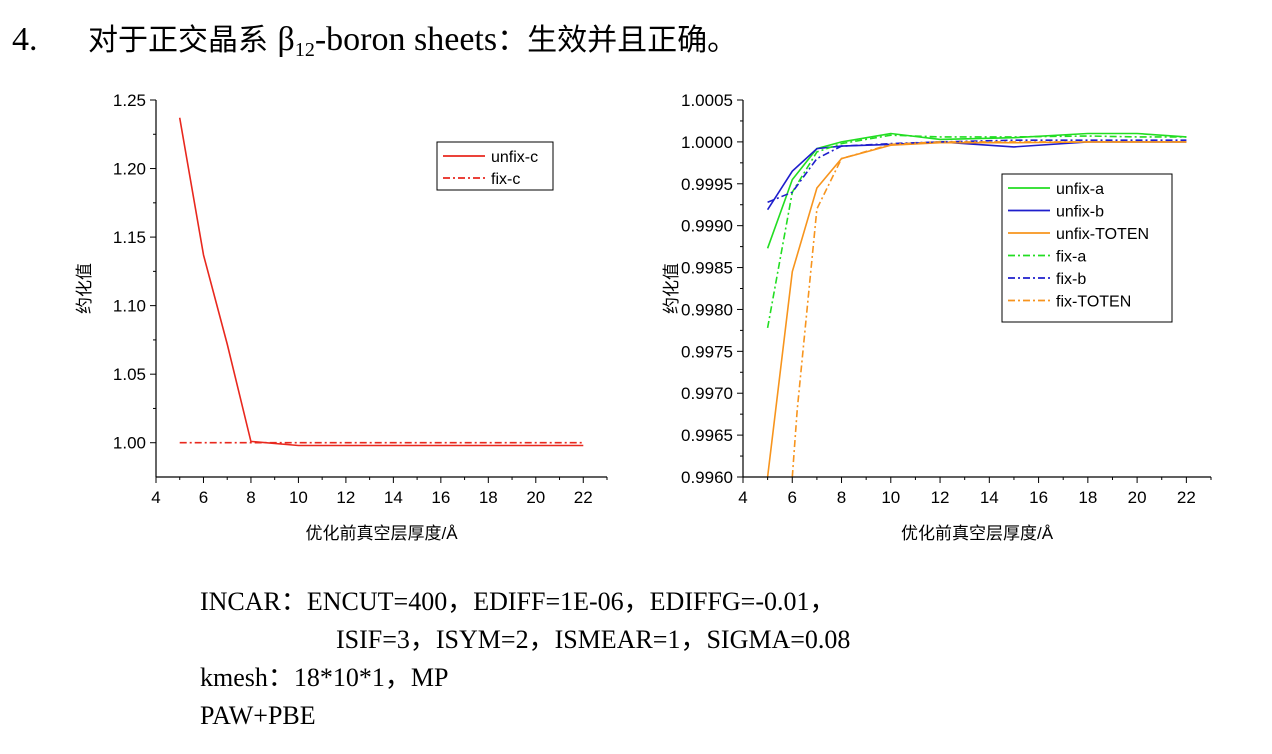 This screenshot has width=1272, height=754. I want to click on page-heading: 4. 对于正交晶系 β12-boron sheets：生效并且正确。, so click(374, 45).